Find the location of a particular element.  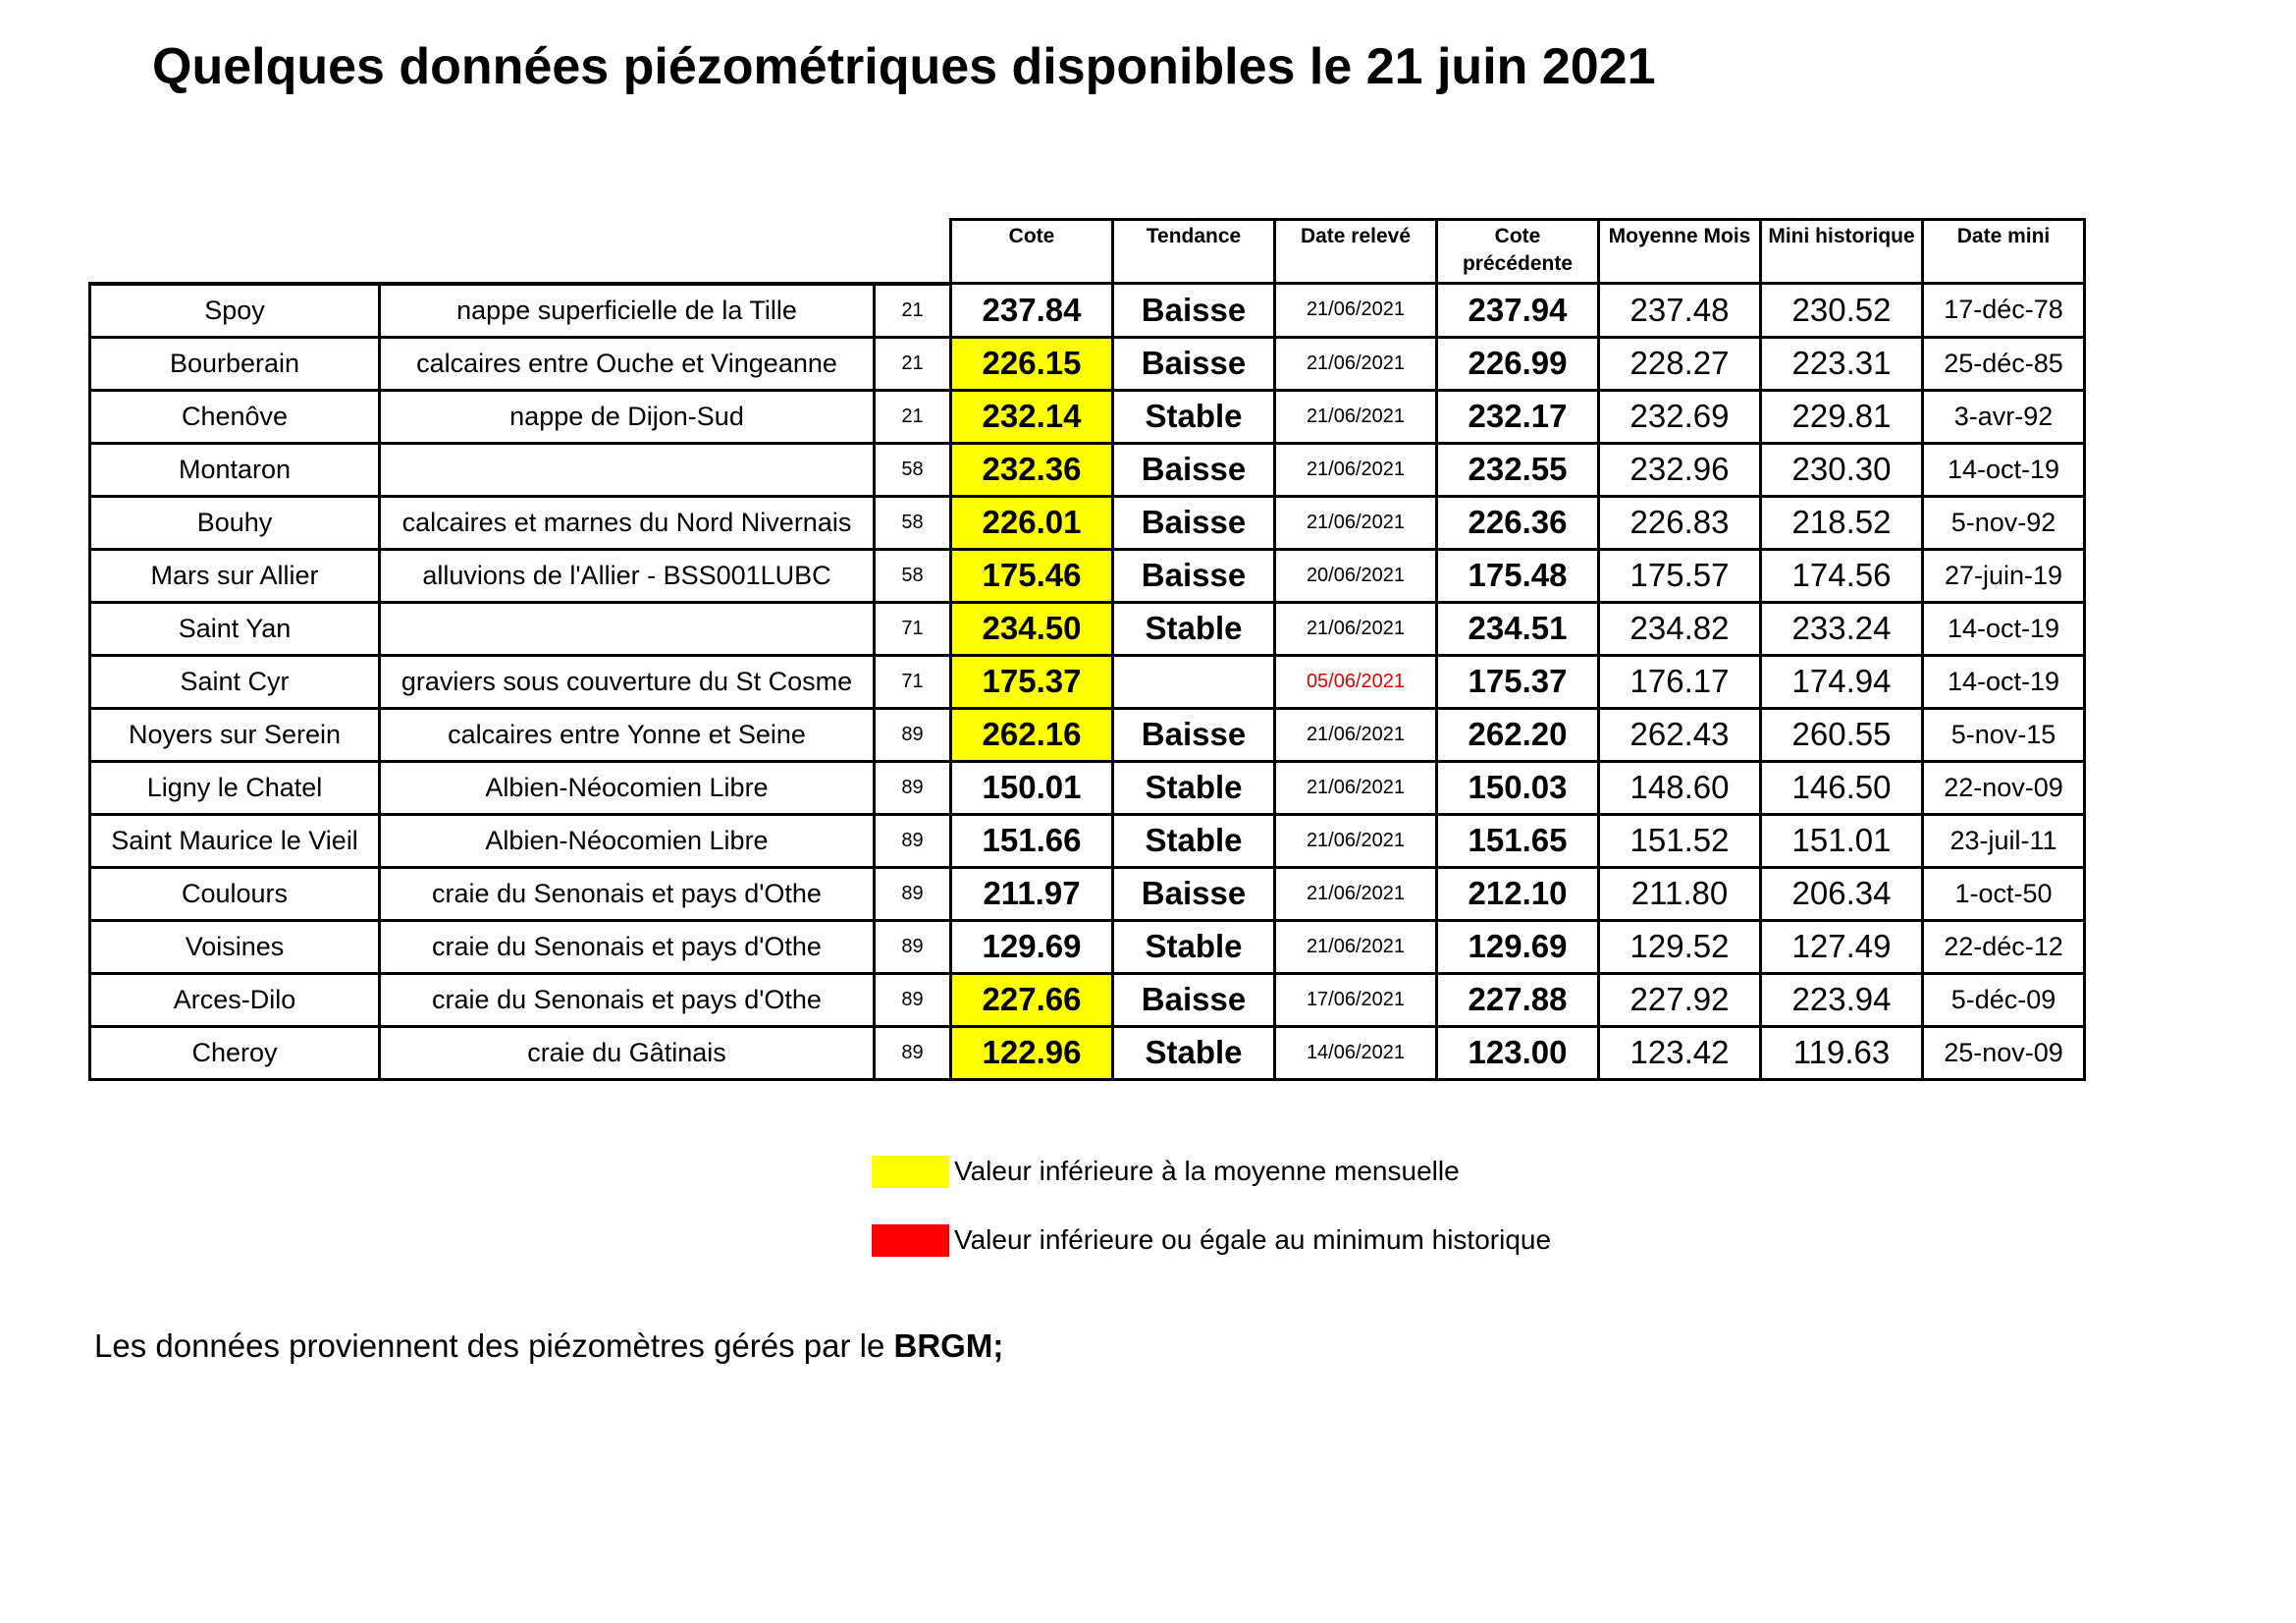

table-cell: Chenôve is located at coordinates (234, 417).